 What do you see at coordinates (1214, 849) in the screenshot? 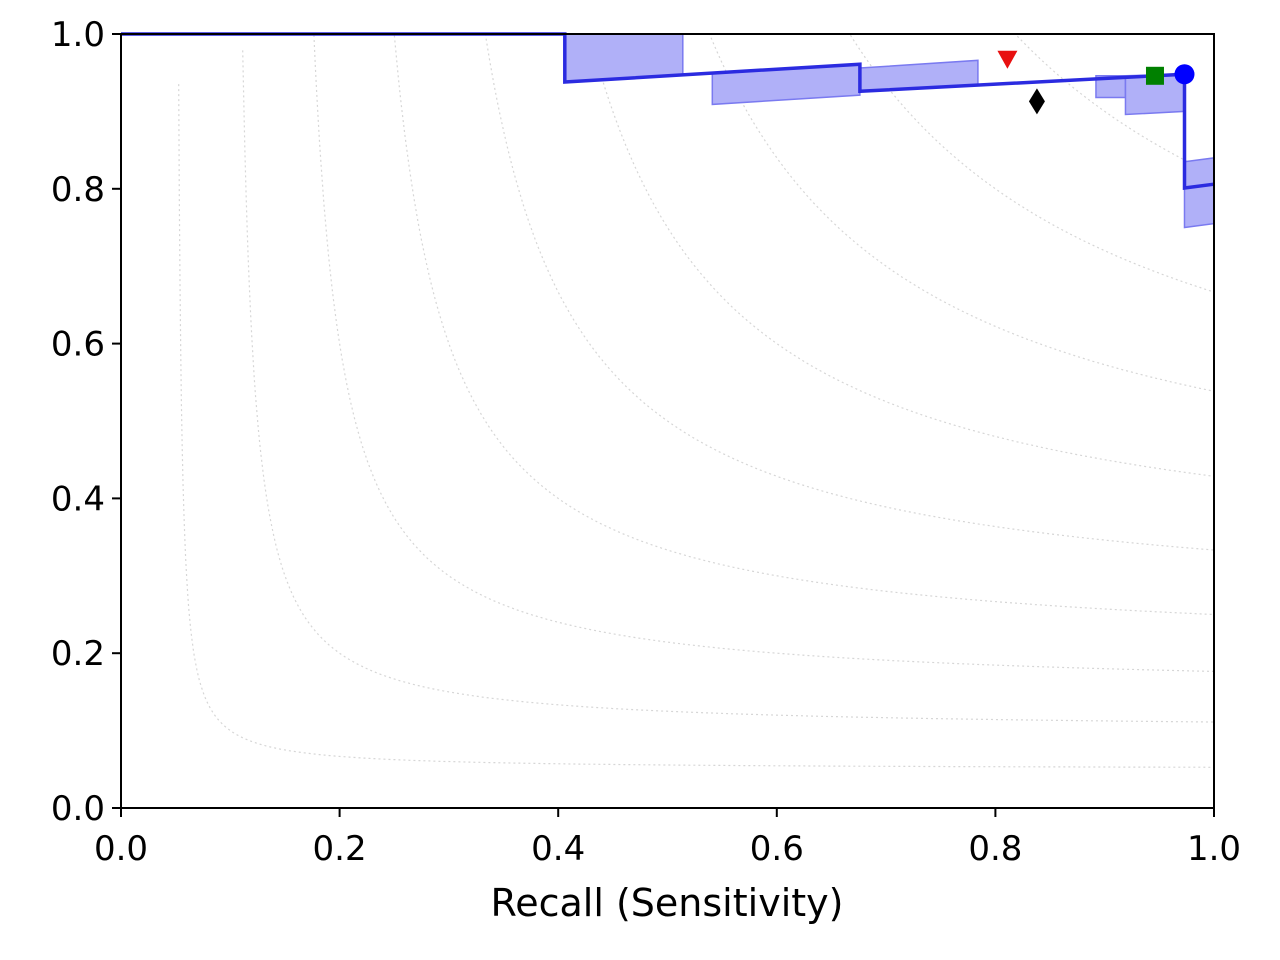
I see `x-tick-label: 1.0` at bounding box center [1214, 849].